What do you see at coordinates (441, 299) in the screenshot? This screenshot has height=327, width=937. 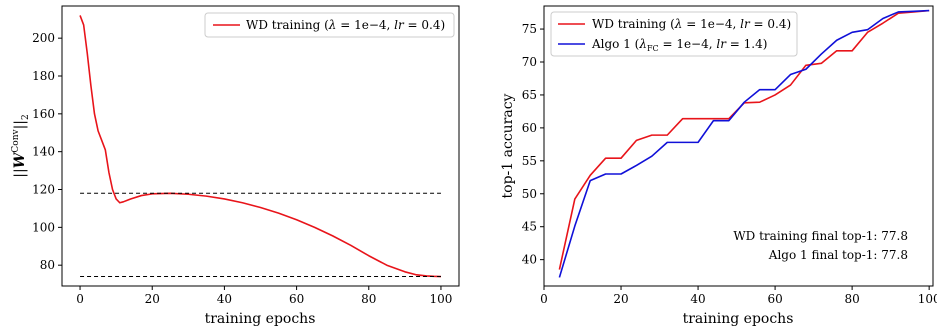 I see `left-x-tick-label: 100` at bounding box center [441, 299].